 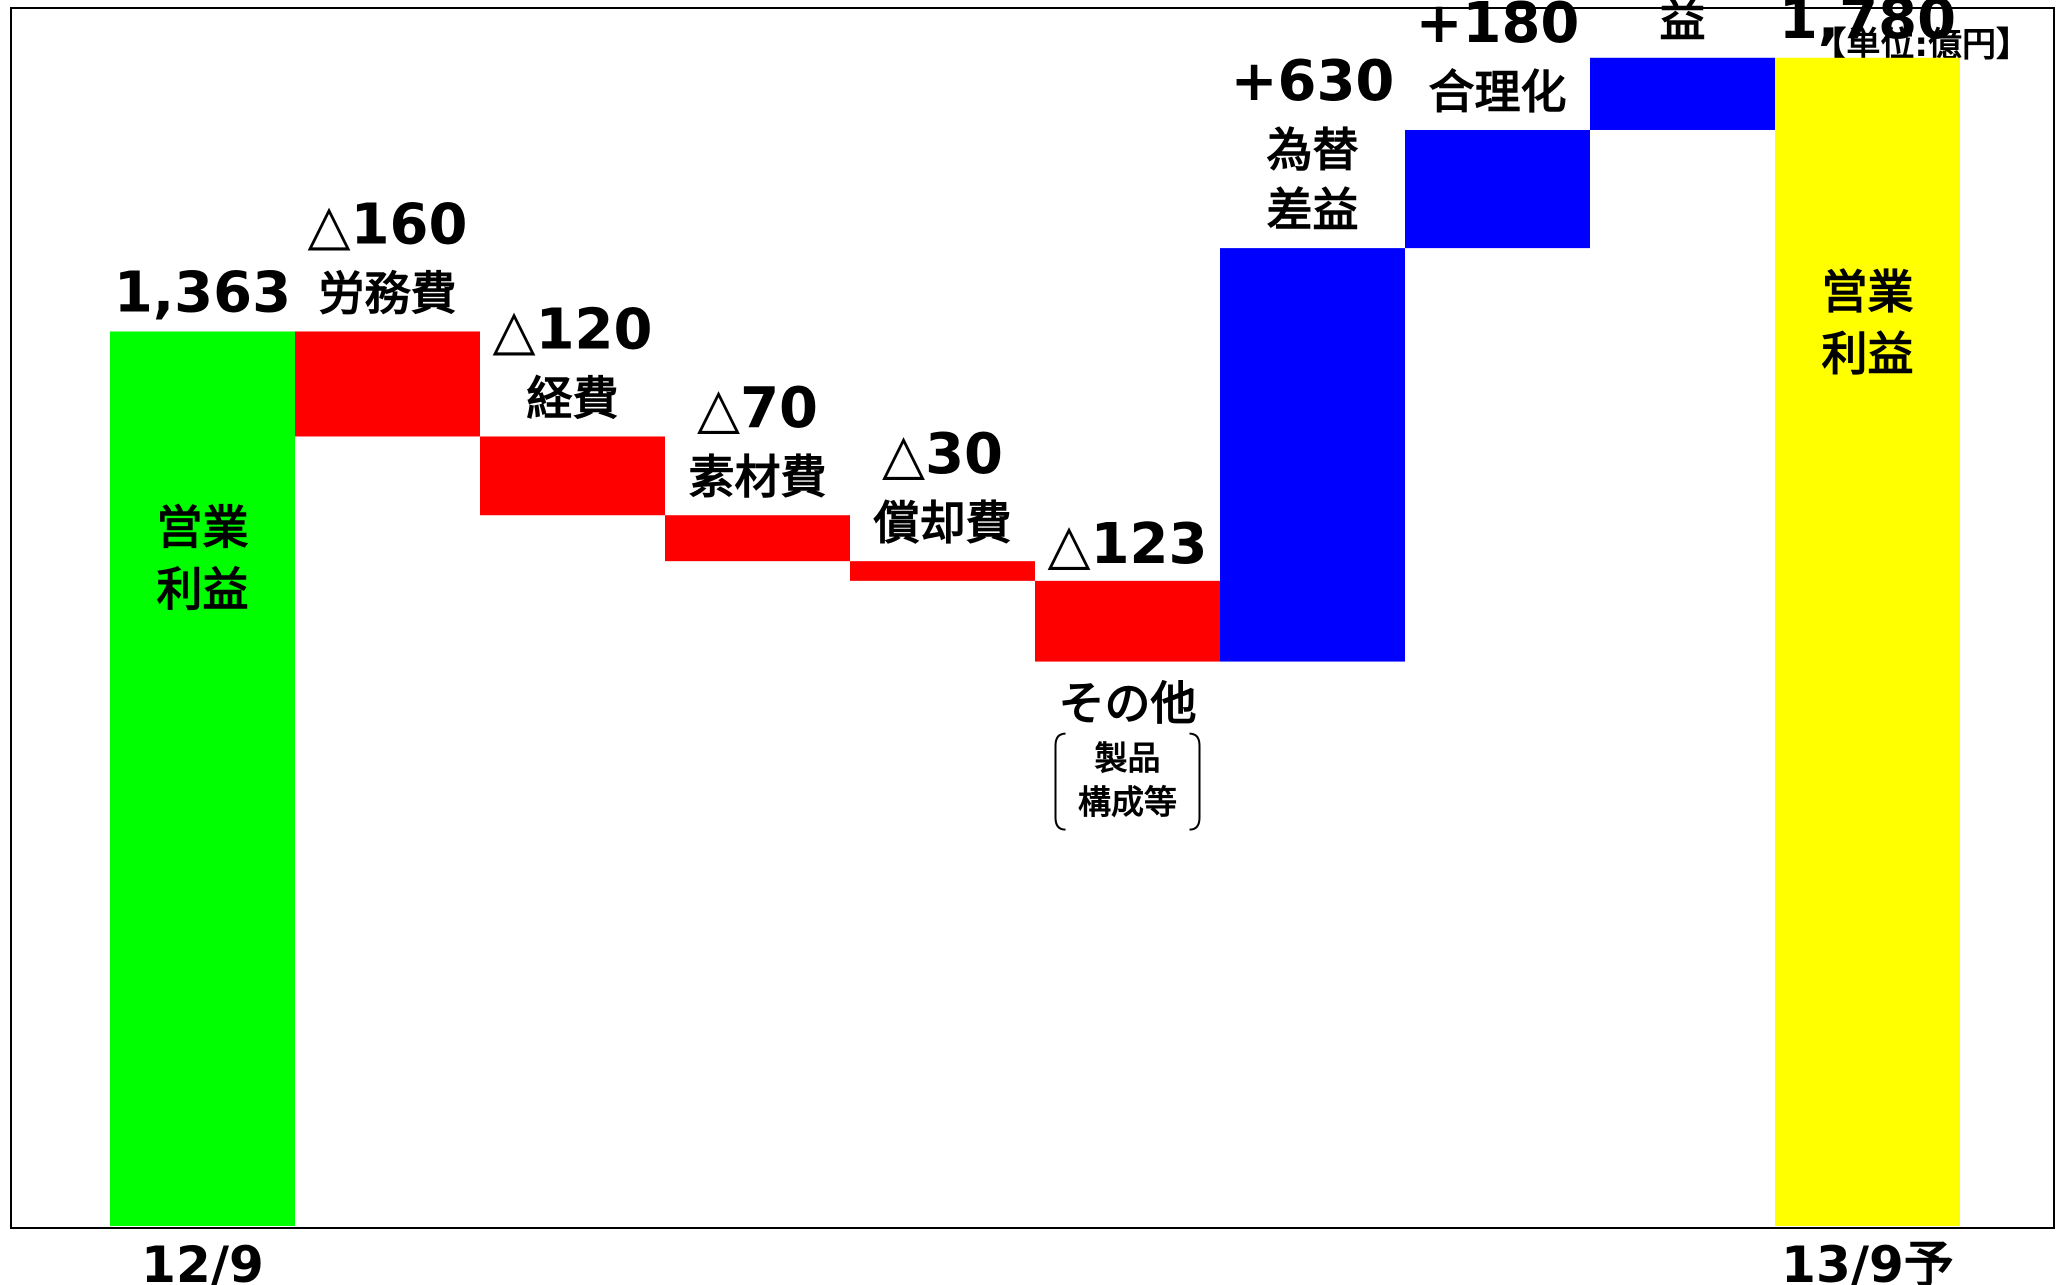 What do you see at coordinates (758, 477) in the screenshot?
I see `bar-label-step: 素材費` at bounding box center [758, 477].